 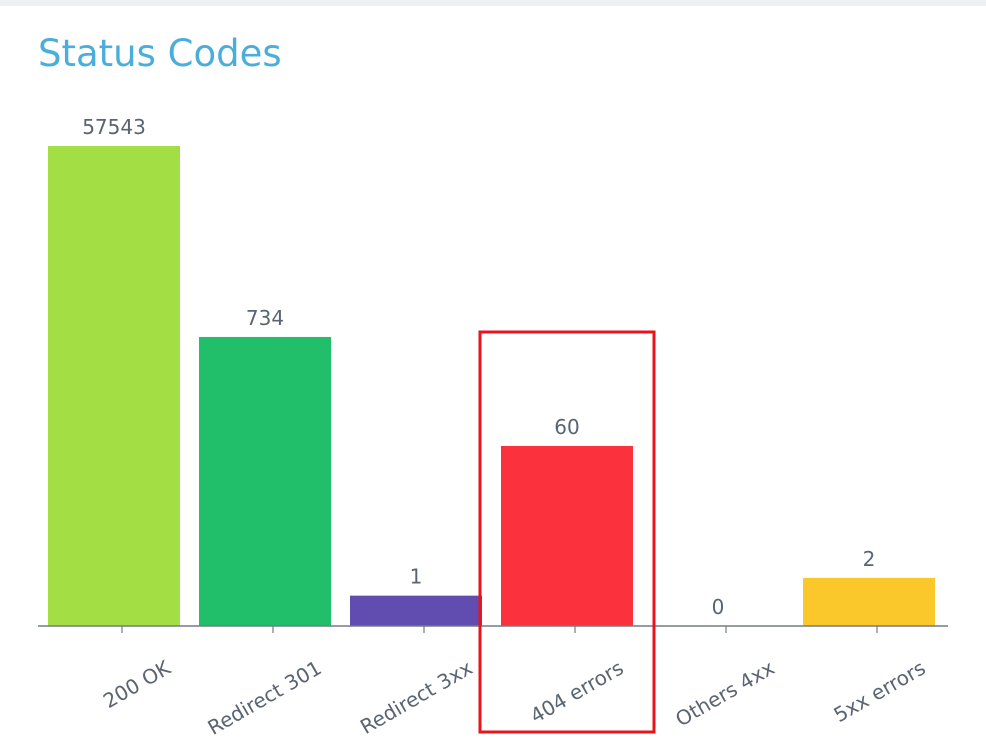 I want to click on x-tick-label-404-errors: 404 errors, so click(x=577, y=692).